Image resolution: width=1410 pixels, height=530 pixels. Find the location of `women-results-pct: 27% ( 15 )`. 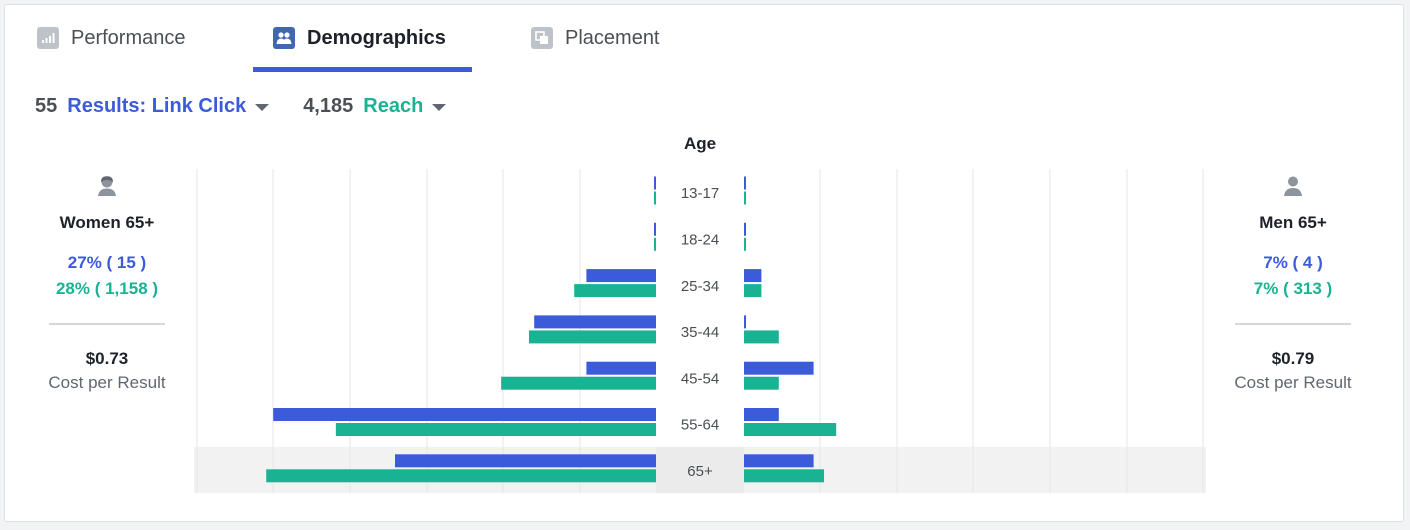

women-results-pct: 27% ( 15 ) is located at coordinates (107, 262).